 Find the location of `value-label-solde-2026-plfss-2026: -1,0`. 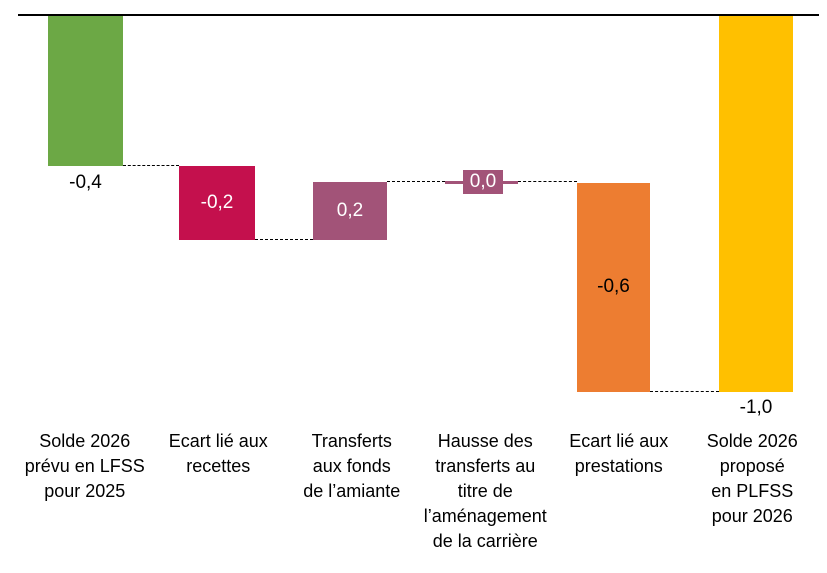

value-label-solde-2026-plfss-2026: -1,0 is located at coordinates (756, 407).